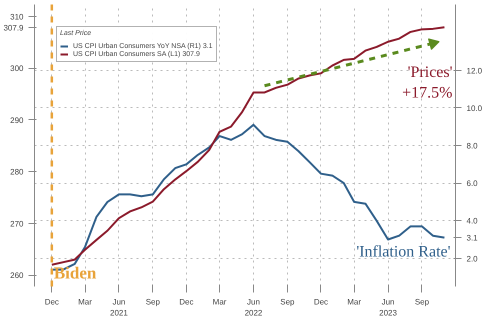 This screenshot has width=485, height=320. I want to click on y2-tick-label: 6.0, so click(472, 183).